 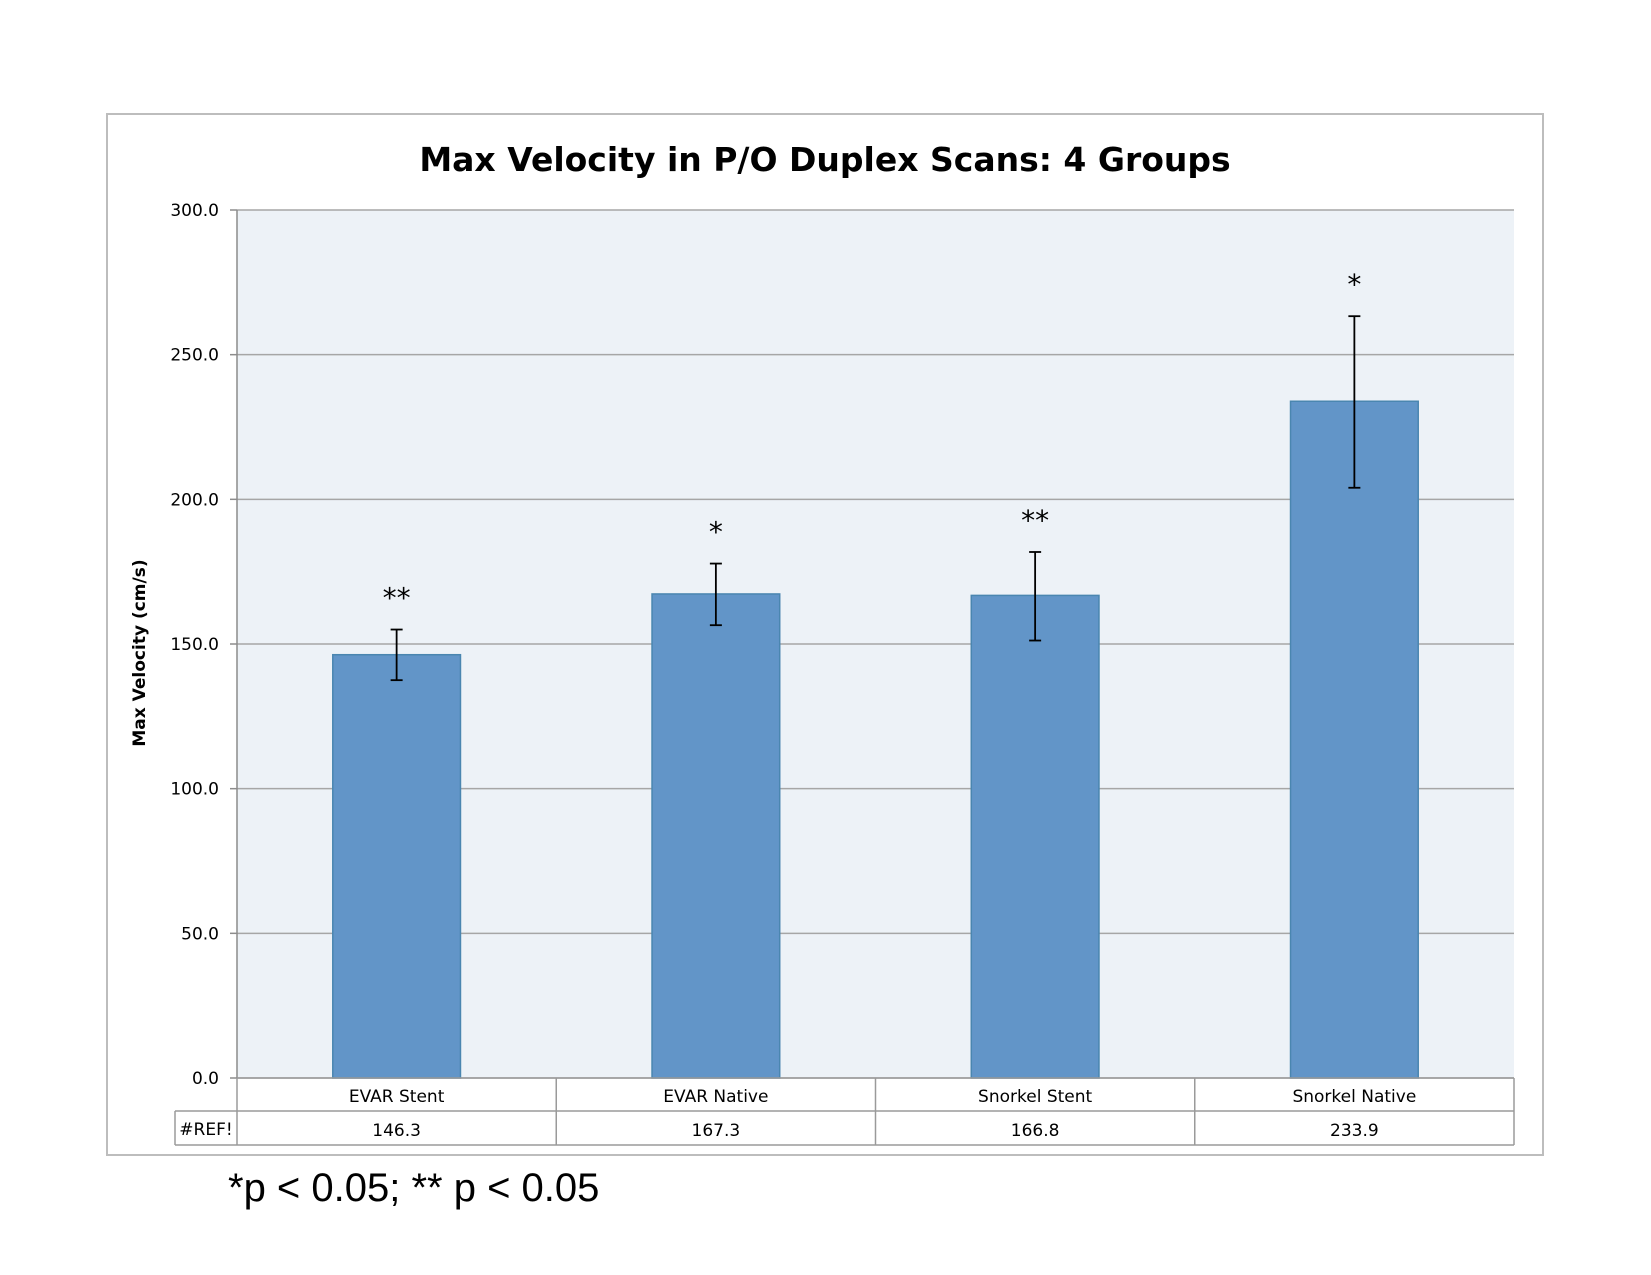 I want to click on table-value: 167.3, so click(x=716, y=1131).